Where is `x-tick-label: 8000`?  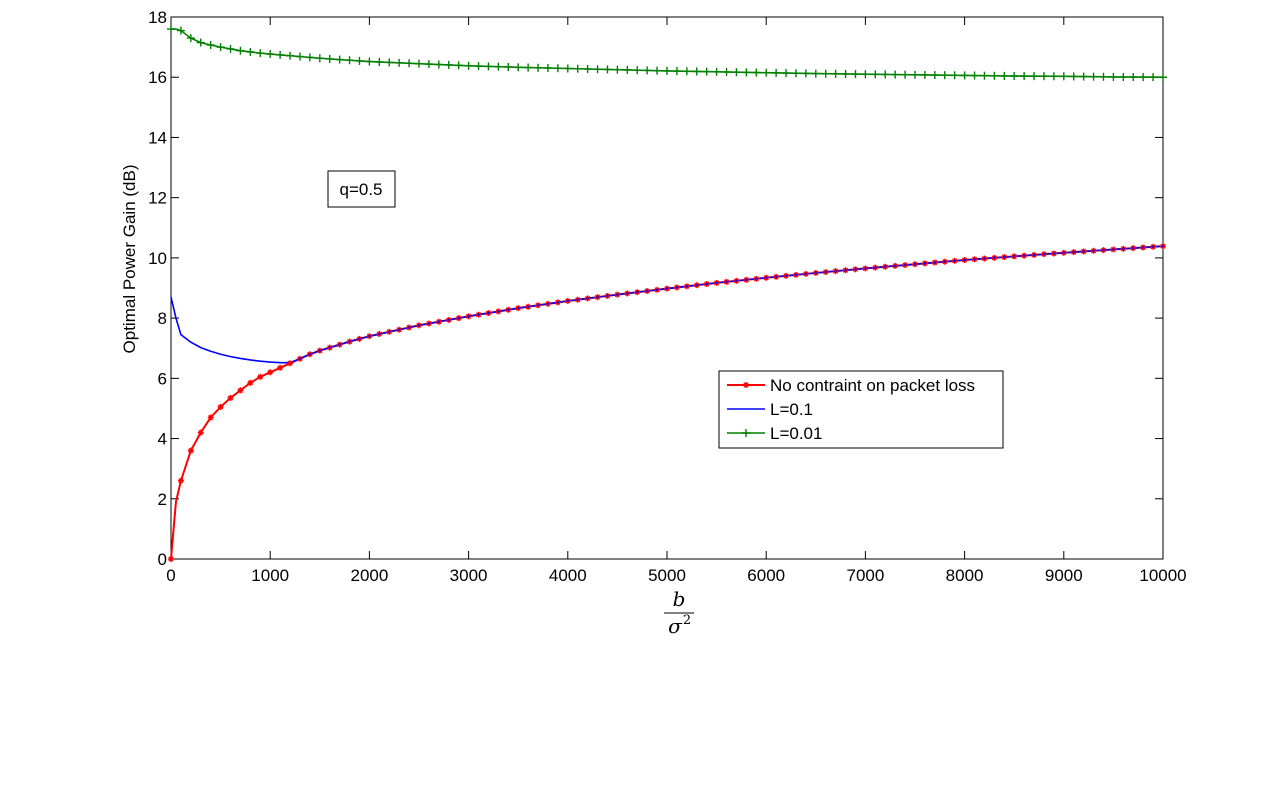 x-tick-label: 8000 is located at coordinates (965, 575).